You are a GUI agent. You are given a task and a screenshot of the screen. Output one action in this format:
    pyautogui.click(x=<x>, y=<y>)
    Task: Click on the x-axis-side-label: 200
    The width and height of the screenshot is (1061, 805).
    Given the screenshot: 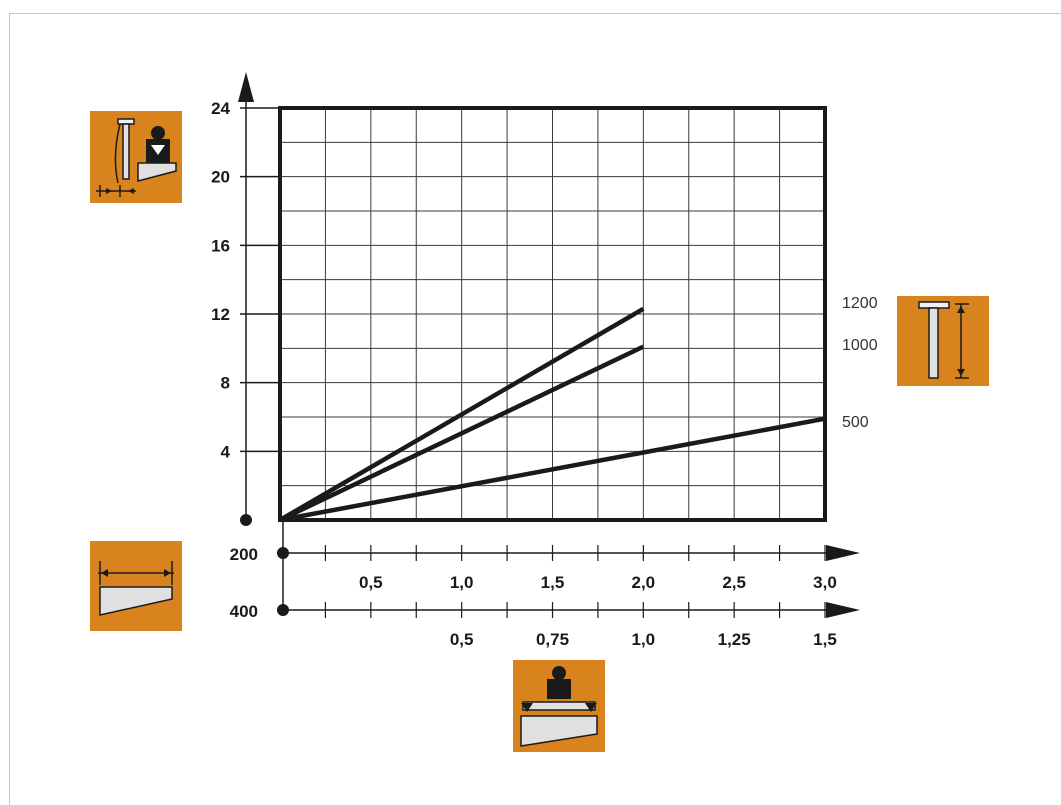 What is the action you would take?
    pyautogui.click(x=244, y=554)
    